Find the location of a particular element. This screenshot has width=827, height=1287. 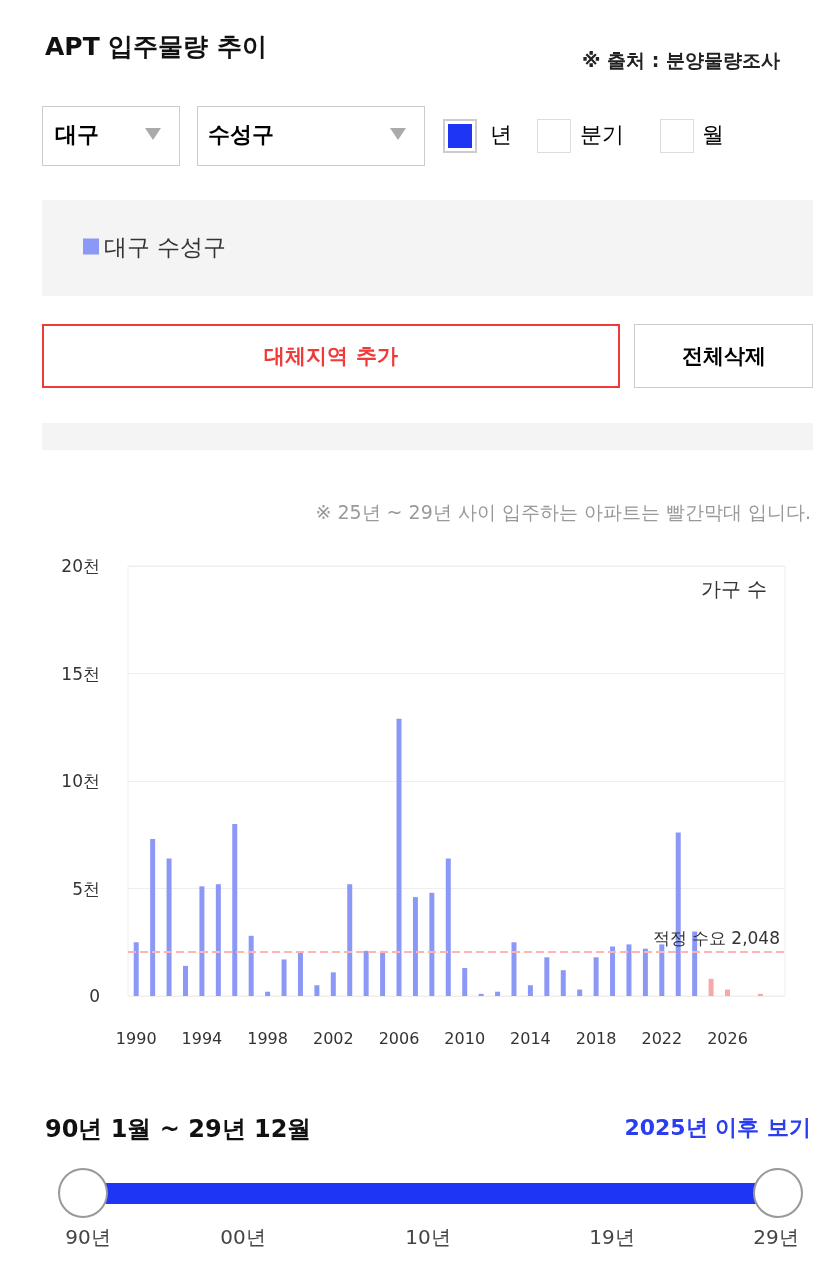

text: ※ 25년 ~ 29년 사이 입주하는 아파트는 빨간막대 입니다. is located at coordinates (563, 512).